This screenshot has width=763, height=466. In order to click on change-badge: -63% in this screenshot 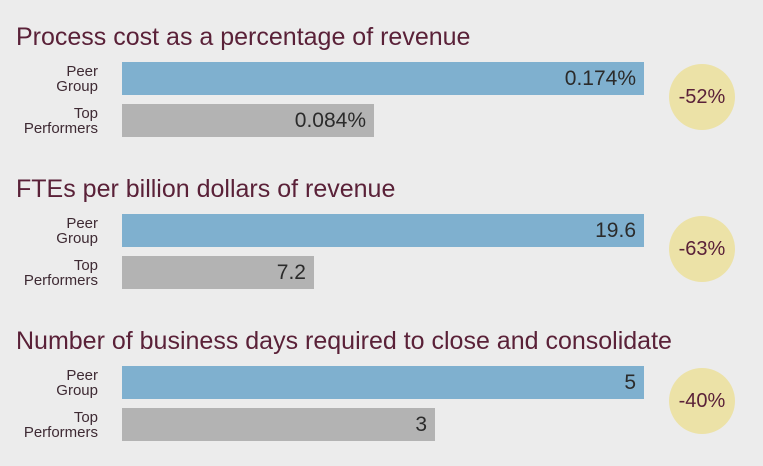, I will do `click(702, 249)`.